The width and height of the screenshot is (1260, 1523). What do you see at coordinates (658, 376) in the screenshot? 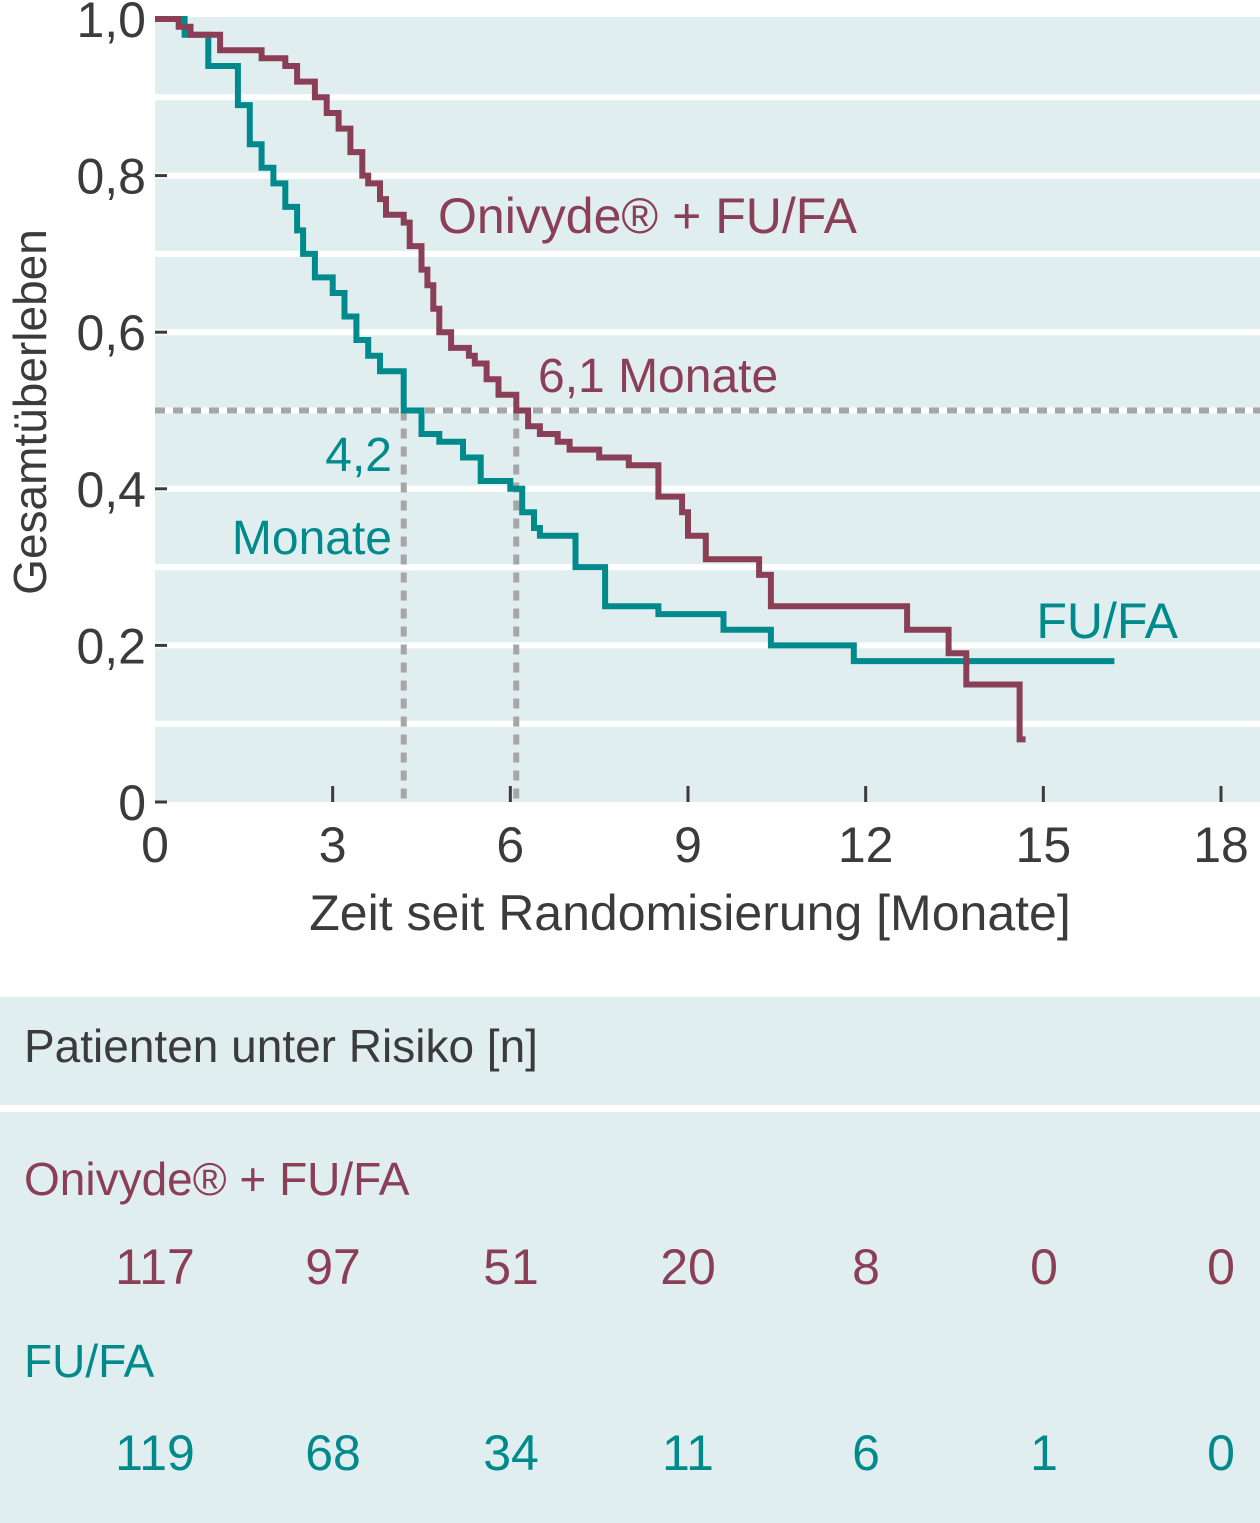
I see `onivyde-median-label: 6,1 Monate` at bounding box center [658, 376].